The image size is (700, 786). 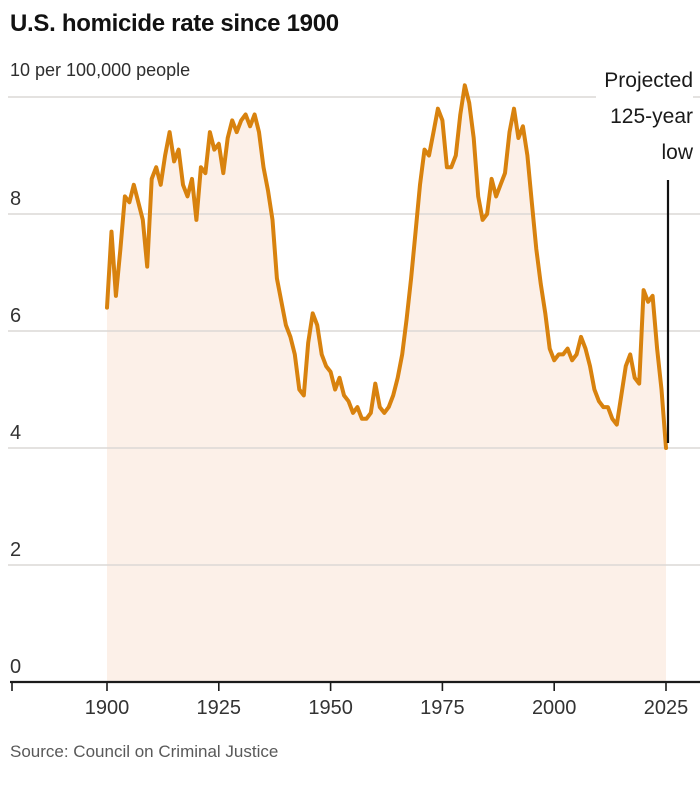 I want to click on x-tick-label-2025: 2025, so click(x=666, y=708).